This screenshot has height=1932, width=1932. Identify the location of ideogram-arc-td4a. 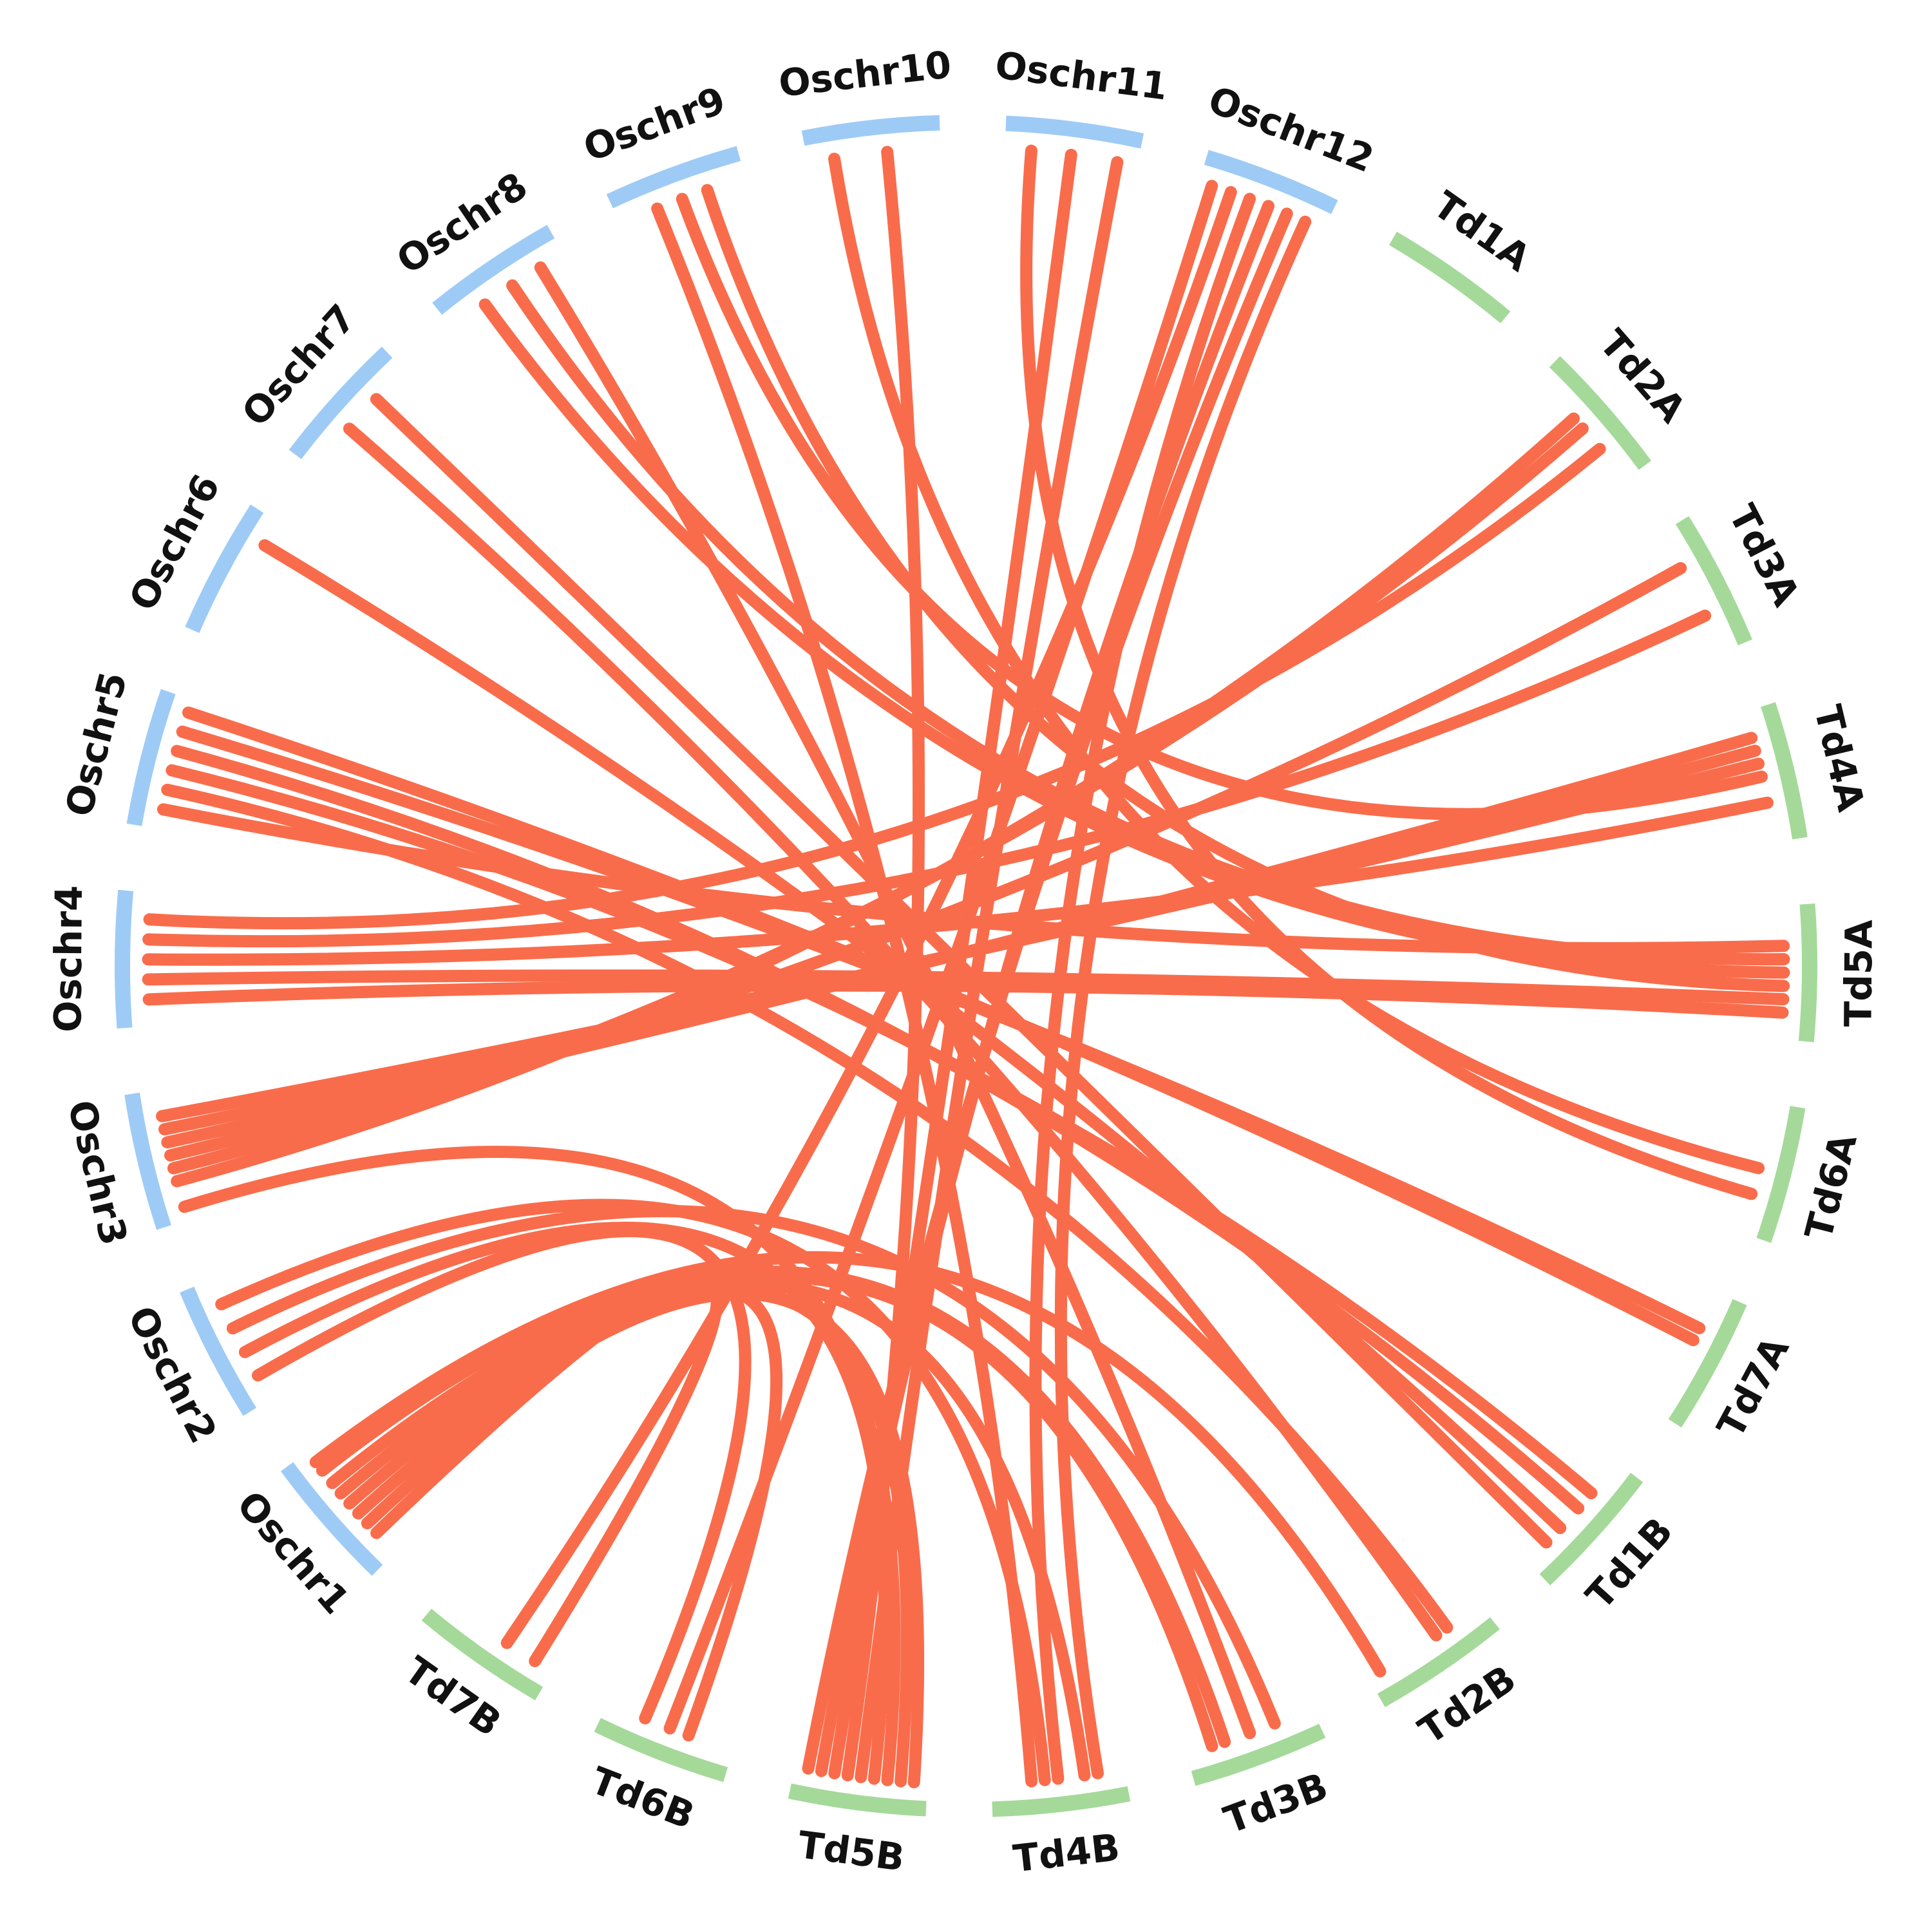
(1785, 771).